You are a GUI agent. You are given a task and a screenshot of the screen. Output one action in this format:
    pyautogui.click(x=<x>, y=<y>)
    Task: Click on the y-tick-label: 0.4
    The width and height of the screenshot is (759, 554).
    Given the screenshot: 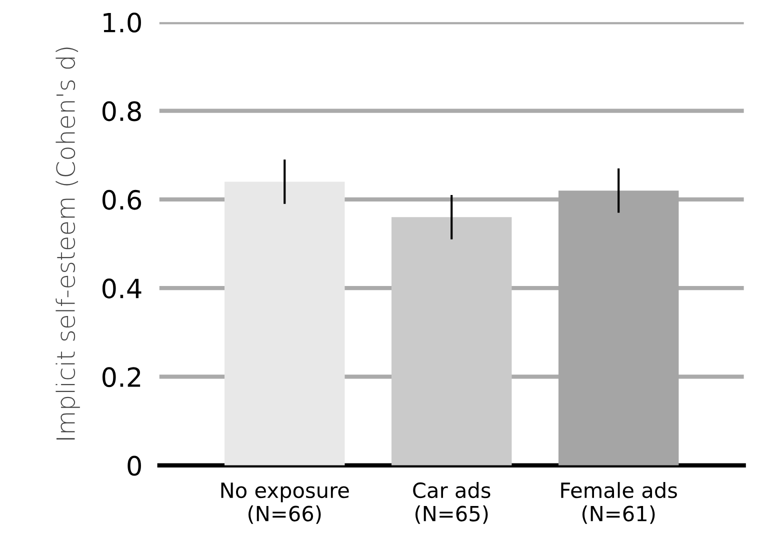 What is the action you would take?
    pyautogui.click(x=122, y=288)
    